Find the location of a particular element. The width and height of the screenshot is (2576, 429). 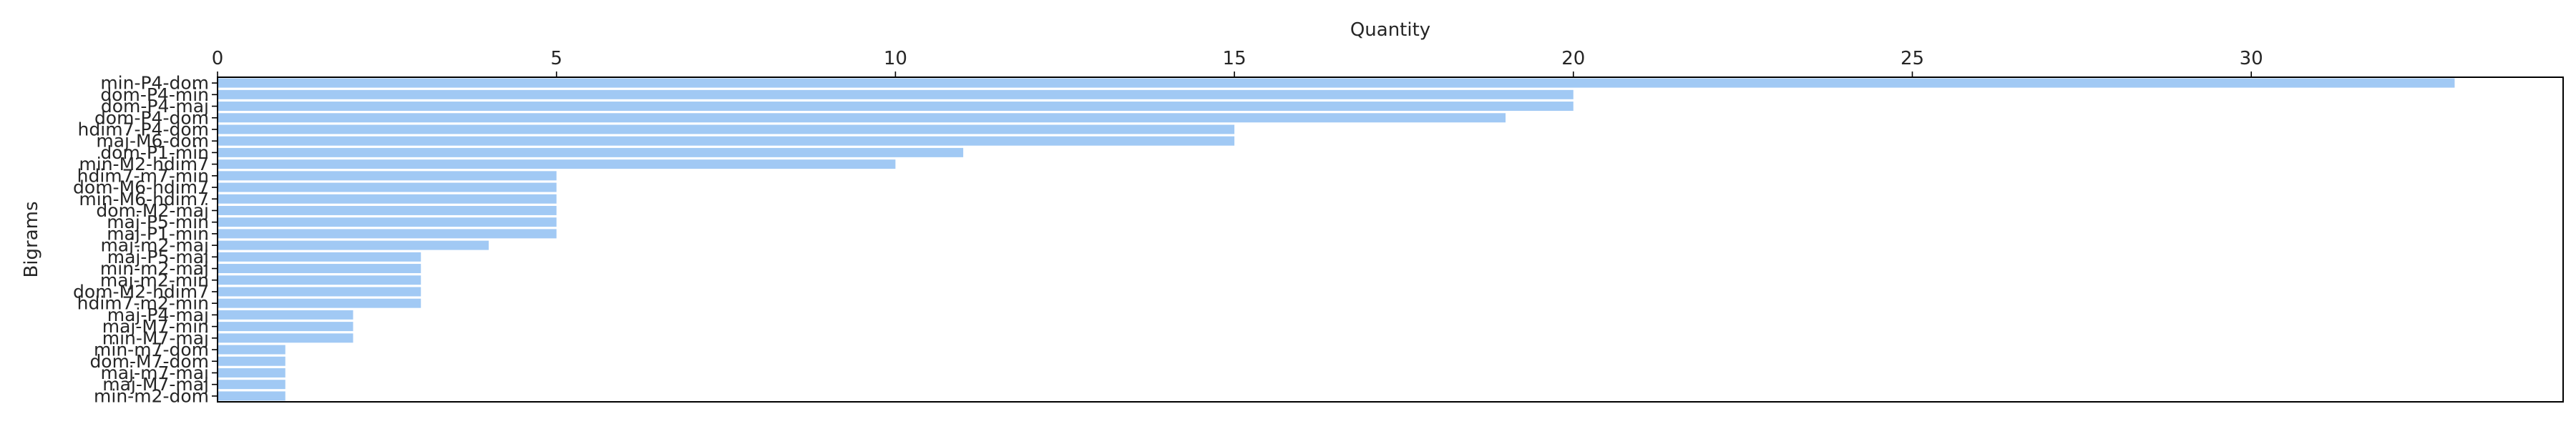

y-tick-label: dom-P4-min is located at coordinates (154, 94).